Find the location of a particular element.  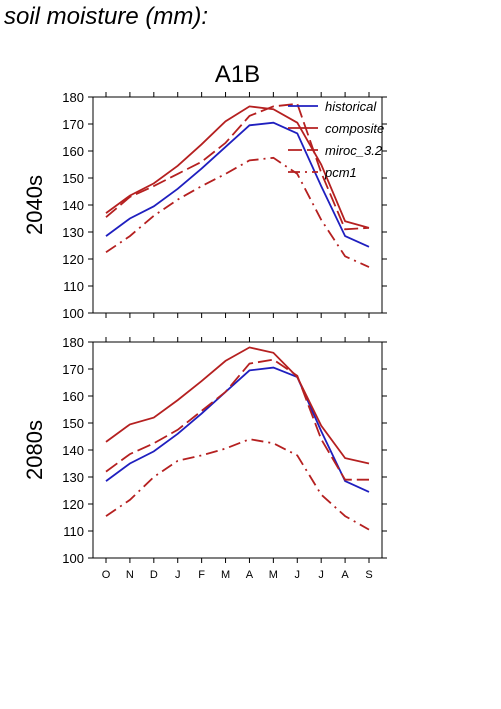

legend-label: composite is located at coordinates (354, 128).